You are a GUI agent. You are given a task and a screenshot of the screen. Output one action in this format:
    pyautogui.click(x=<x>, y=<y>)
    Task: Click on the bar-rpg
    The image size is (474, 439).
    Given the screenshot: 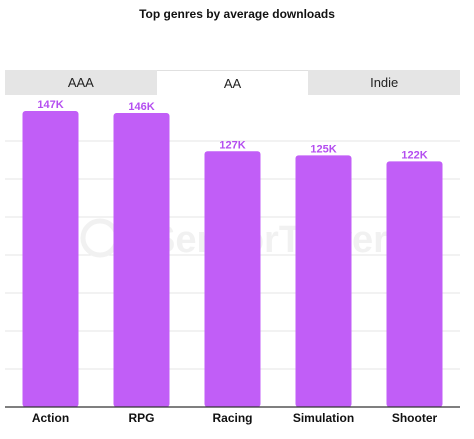 What is the action you would take?
    pyautogui.click(x=141, y=260)
    